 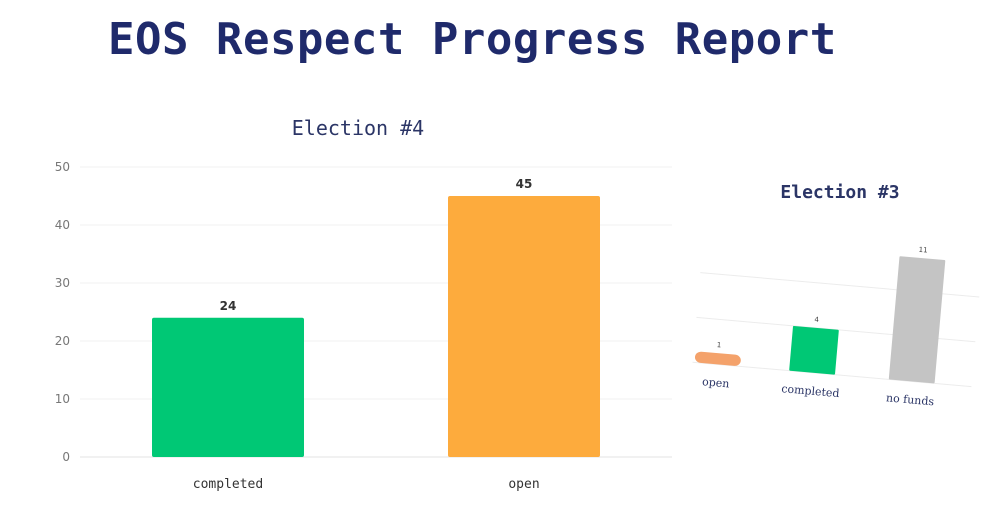 I want to click on election-3-chart: Election #3 1 4 11 open completed no funds, so click(x=836, y=295).